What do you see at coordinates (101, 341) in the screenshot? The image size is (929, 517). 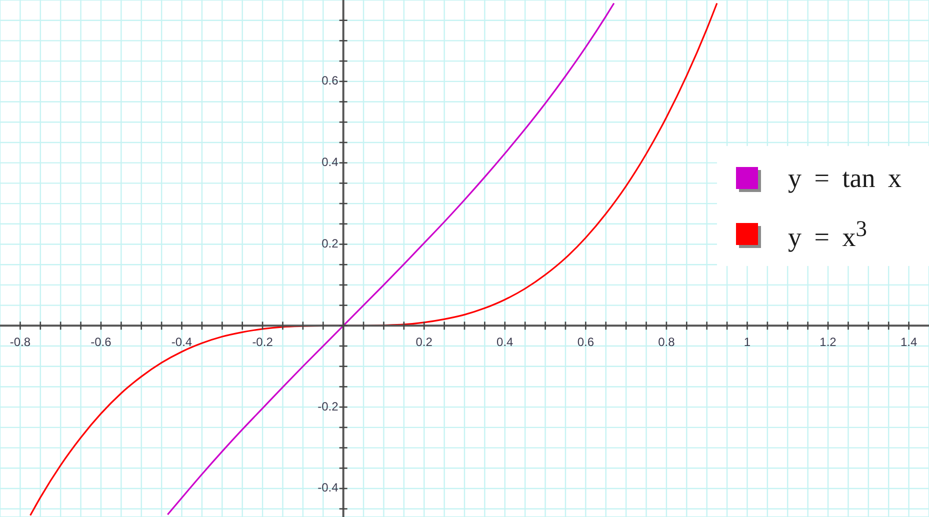 I see `x-tick-label: -0.6` at bounding box center [101, 341].